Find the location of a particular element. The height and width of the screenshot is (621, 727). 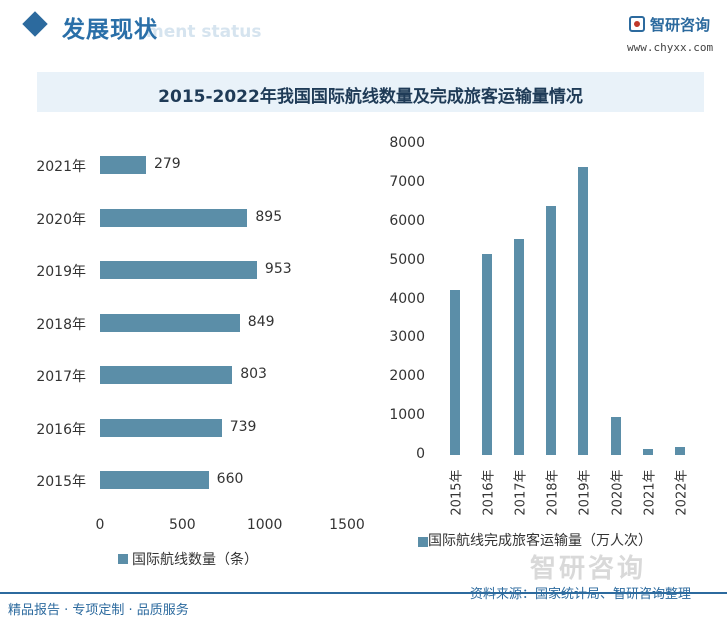

data-label: 803 is located at coordinates (253, 374).